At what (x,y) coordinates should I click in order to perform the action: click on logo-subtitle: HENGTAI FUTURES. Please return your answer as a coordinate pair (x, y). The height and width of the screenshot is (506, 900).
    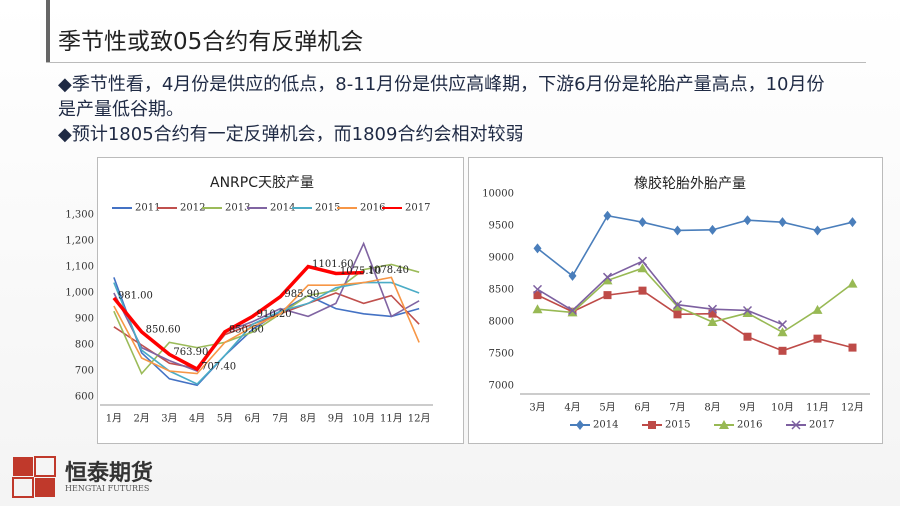
    Looking at the image, I should click on (107, 488).